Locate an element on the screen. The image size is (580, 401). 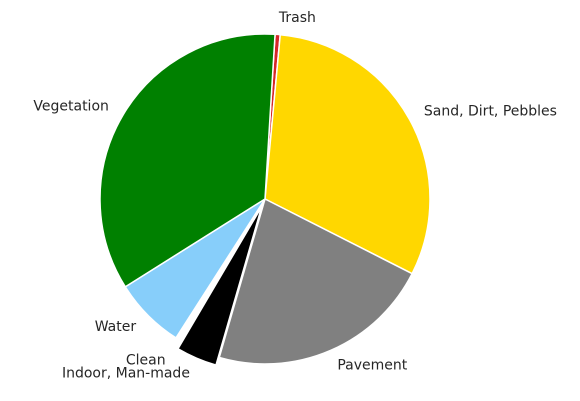
pie-label-clean: Clean is located at coordinates (146, 361).